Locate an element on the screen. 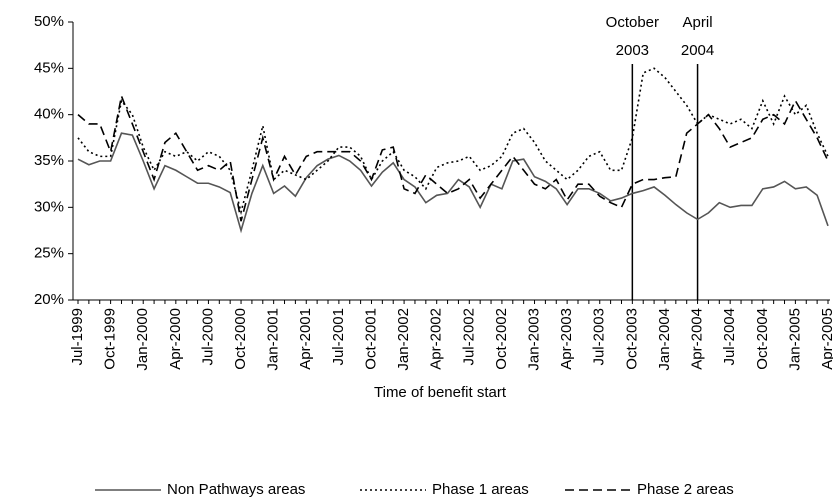  x-tick-label: Oct-2000 is located at coordinates (240, 339).